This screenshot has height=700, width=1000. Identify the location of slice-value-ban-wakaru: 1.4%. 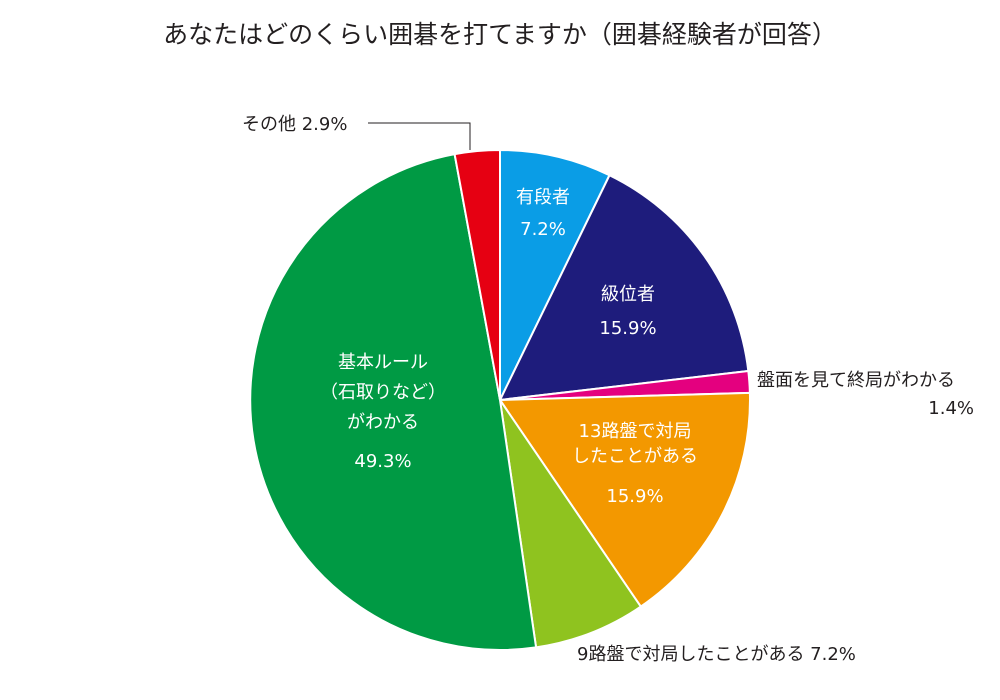
(951, 408).